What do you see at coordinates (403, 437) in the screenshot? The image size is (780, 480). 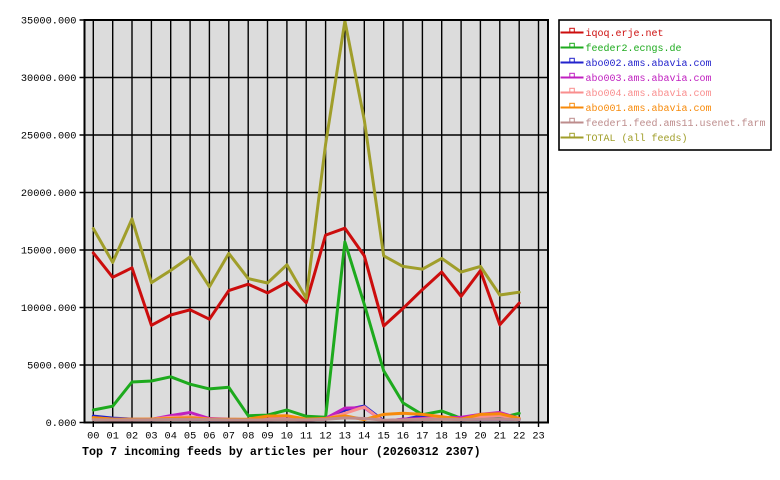 I see `svg-text: 16` at bounding box center [403, 437].